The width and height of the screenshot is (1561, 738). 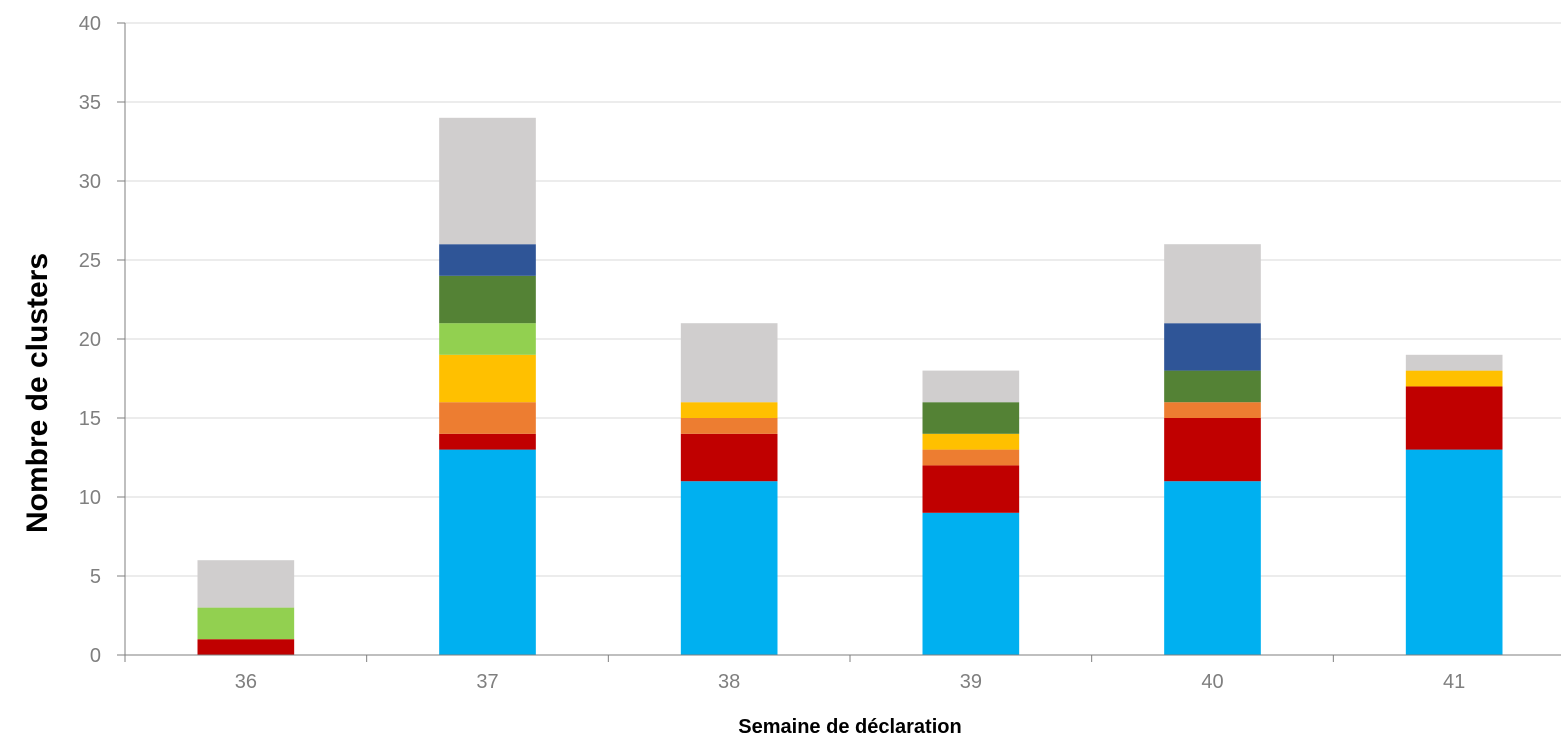 What do you see at coordinates (90, 103) in the screenshot?
I see `y-tick-label: 35` at bounding box center [90, 103].